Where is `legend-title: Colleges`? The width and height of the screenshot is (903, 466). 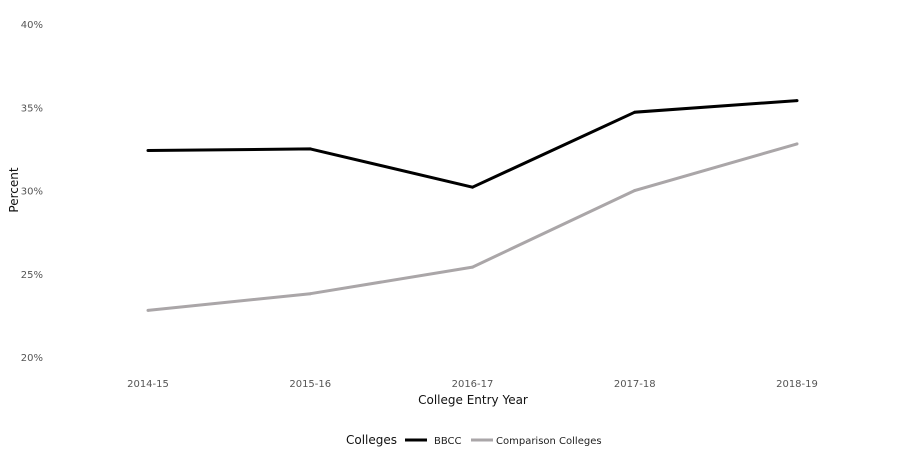
legend-title: Colleges is located at coordinates (371, 440).